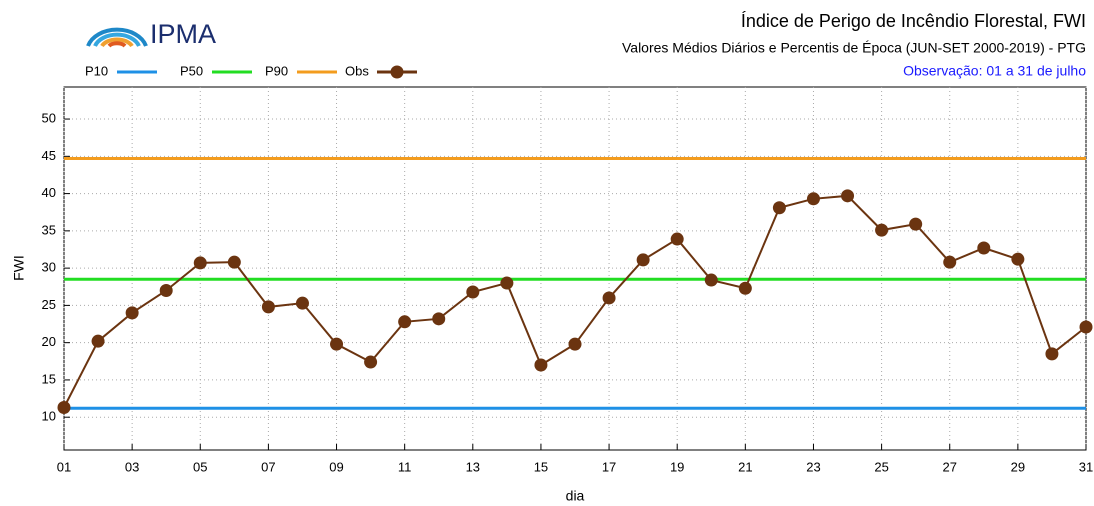 The image size is (1094, 506). I want to click on note: Observação: 01 a 31 de julho, so click(994, 71).